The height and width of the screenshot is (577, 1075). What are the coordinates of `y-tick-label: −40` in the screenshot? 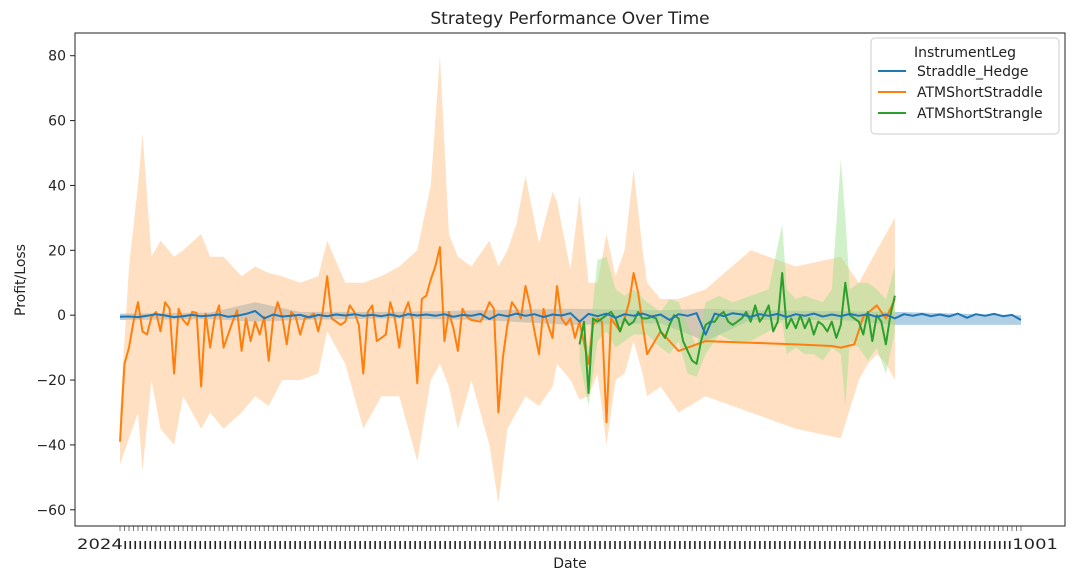 It's located at (51, 446).